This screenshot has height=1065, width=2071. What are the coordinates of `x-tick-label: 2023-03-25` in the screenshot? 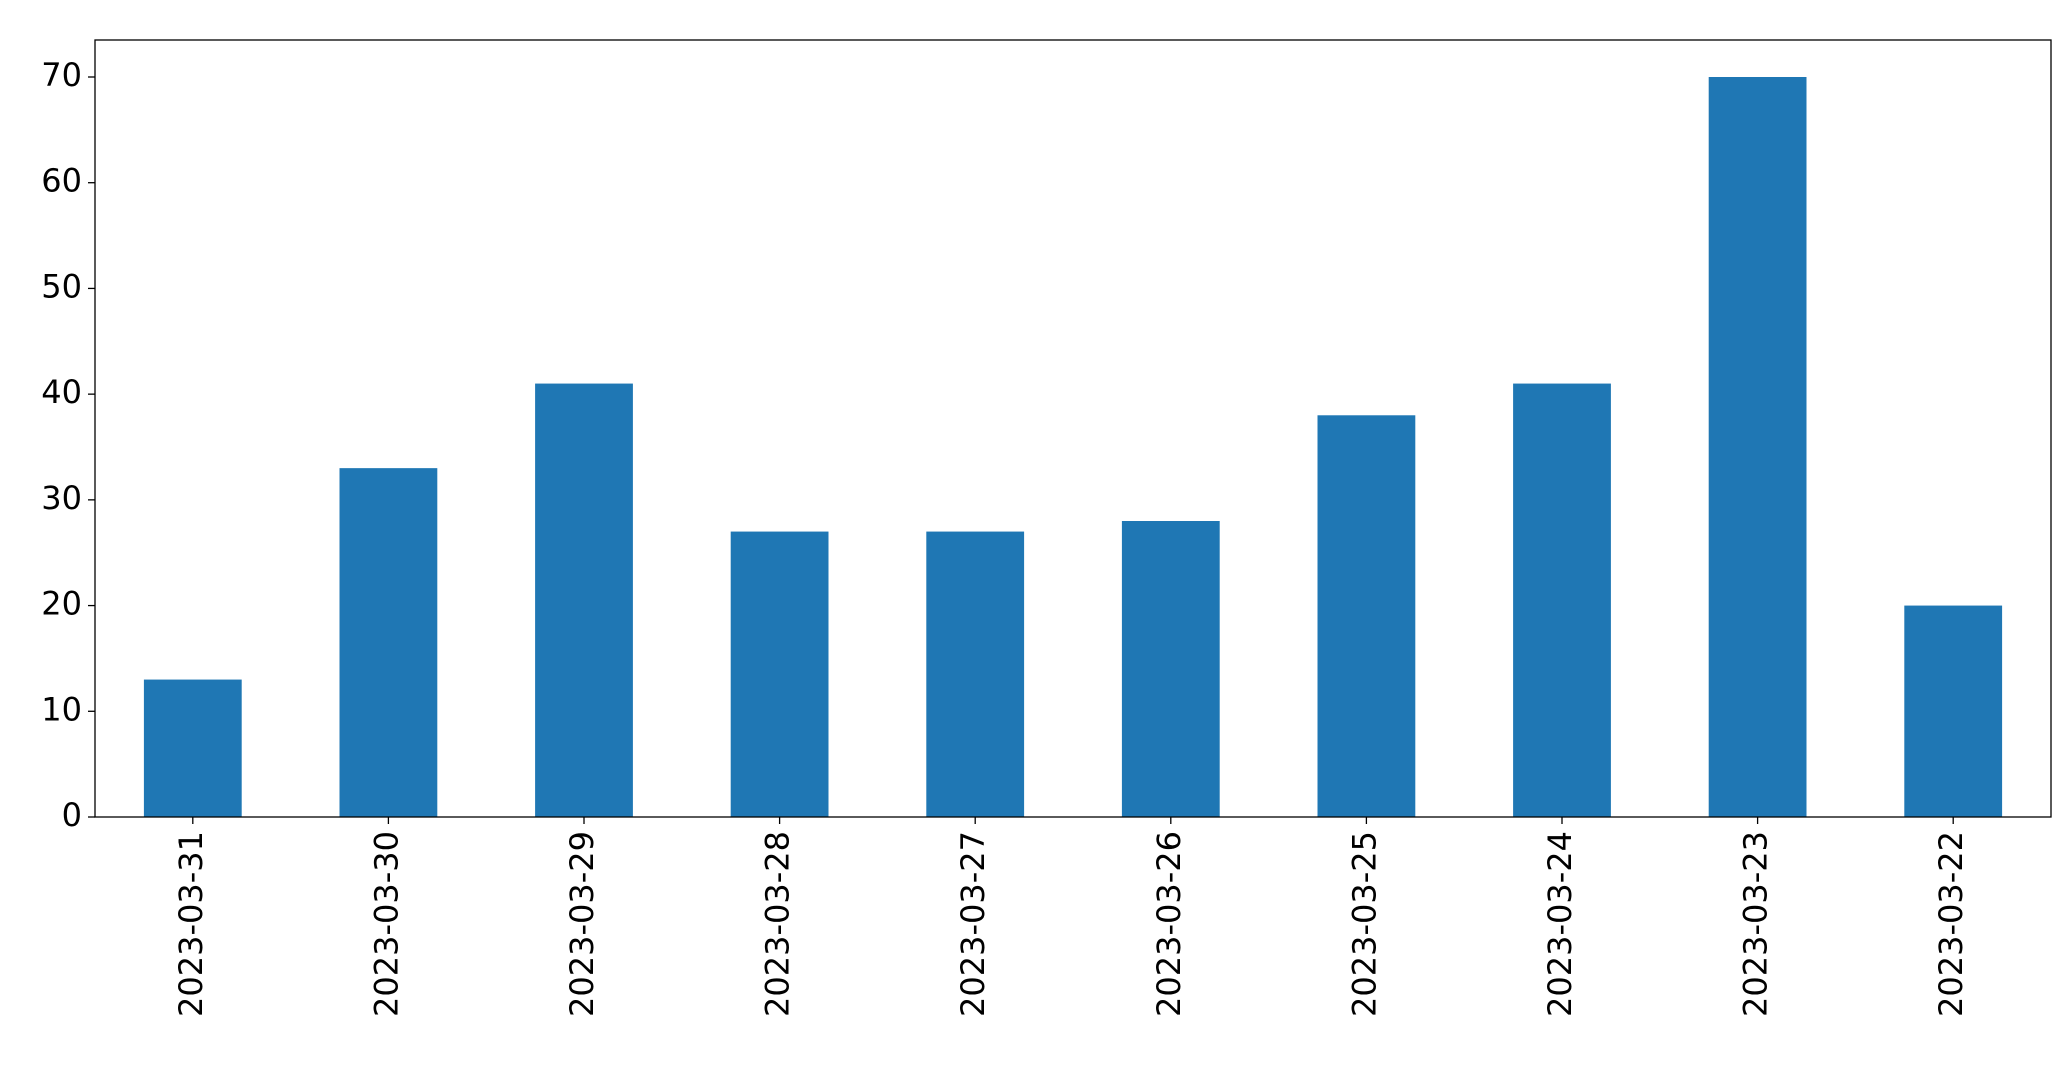 It's located at (1364, 924).